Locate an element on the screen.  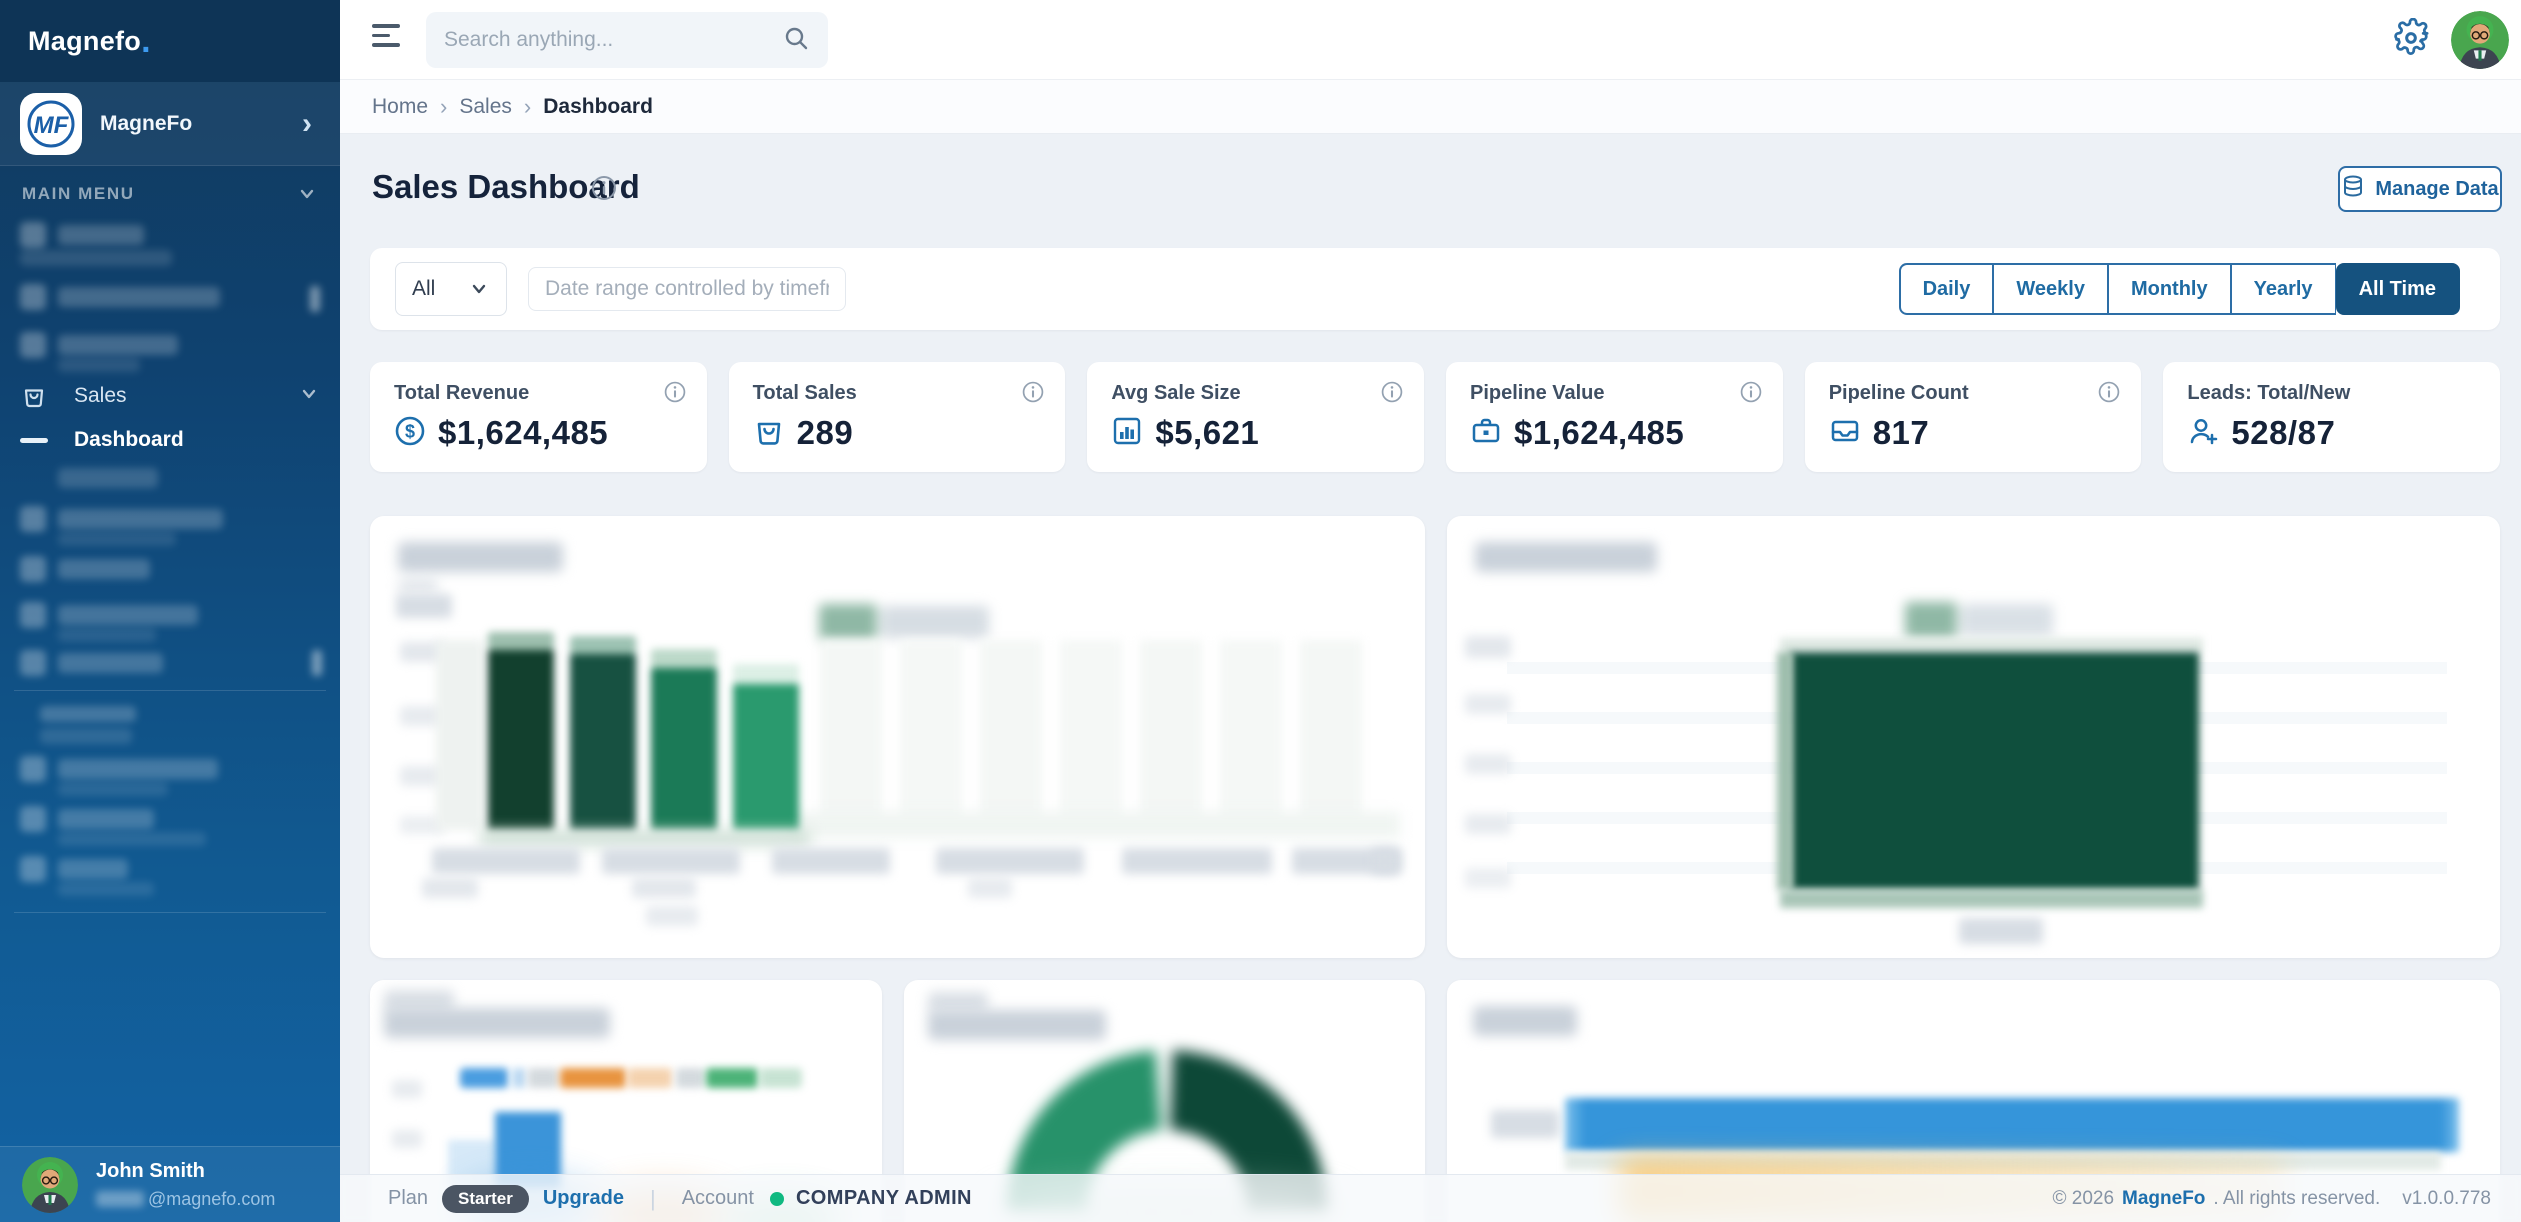
brand-text: Magnefo is located at coordinates (85, 40).